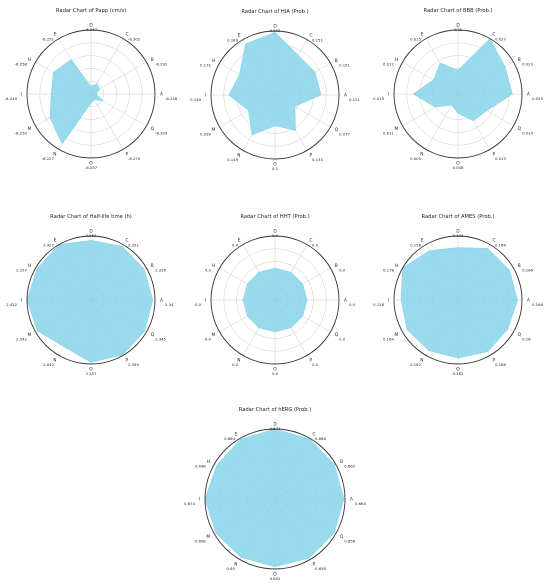 The width and height of the screenshot is (550, 587). I want to click on value-label-O: -6.257, so click(91, 167).